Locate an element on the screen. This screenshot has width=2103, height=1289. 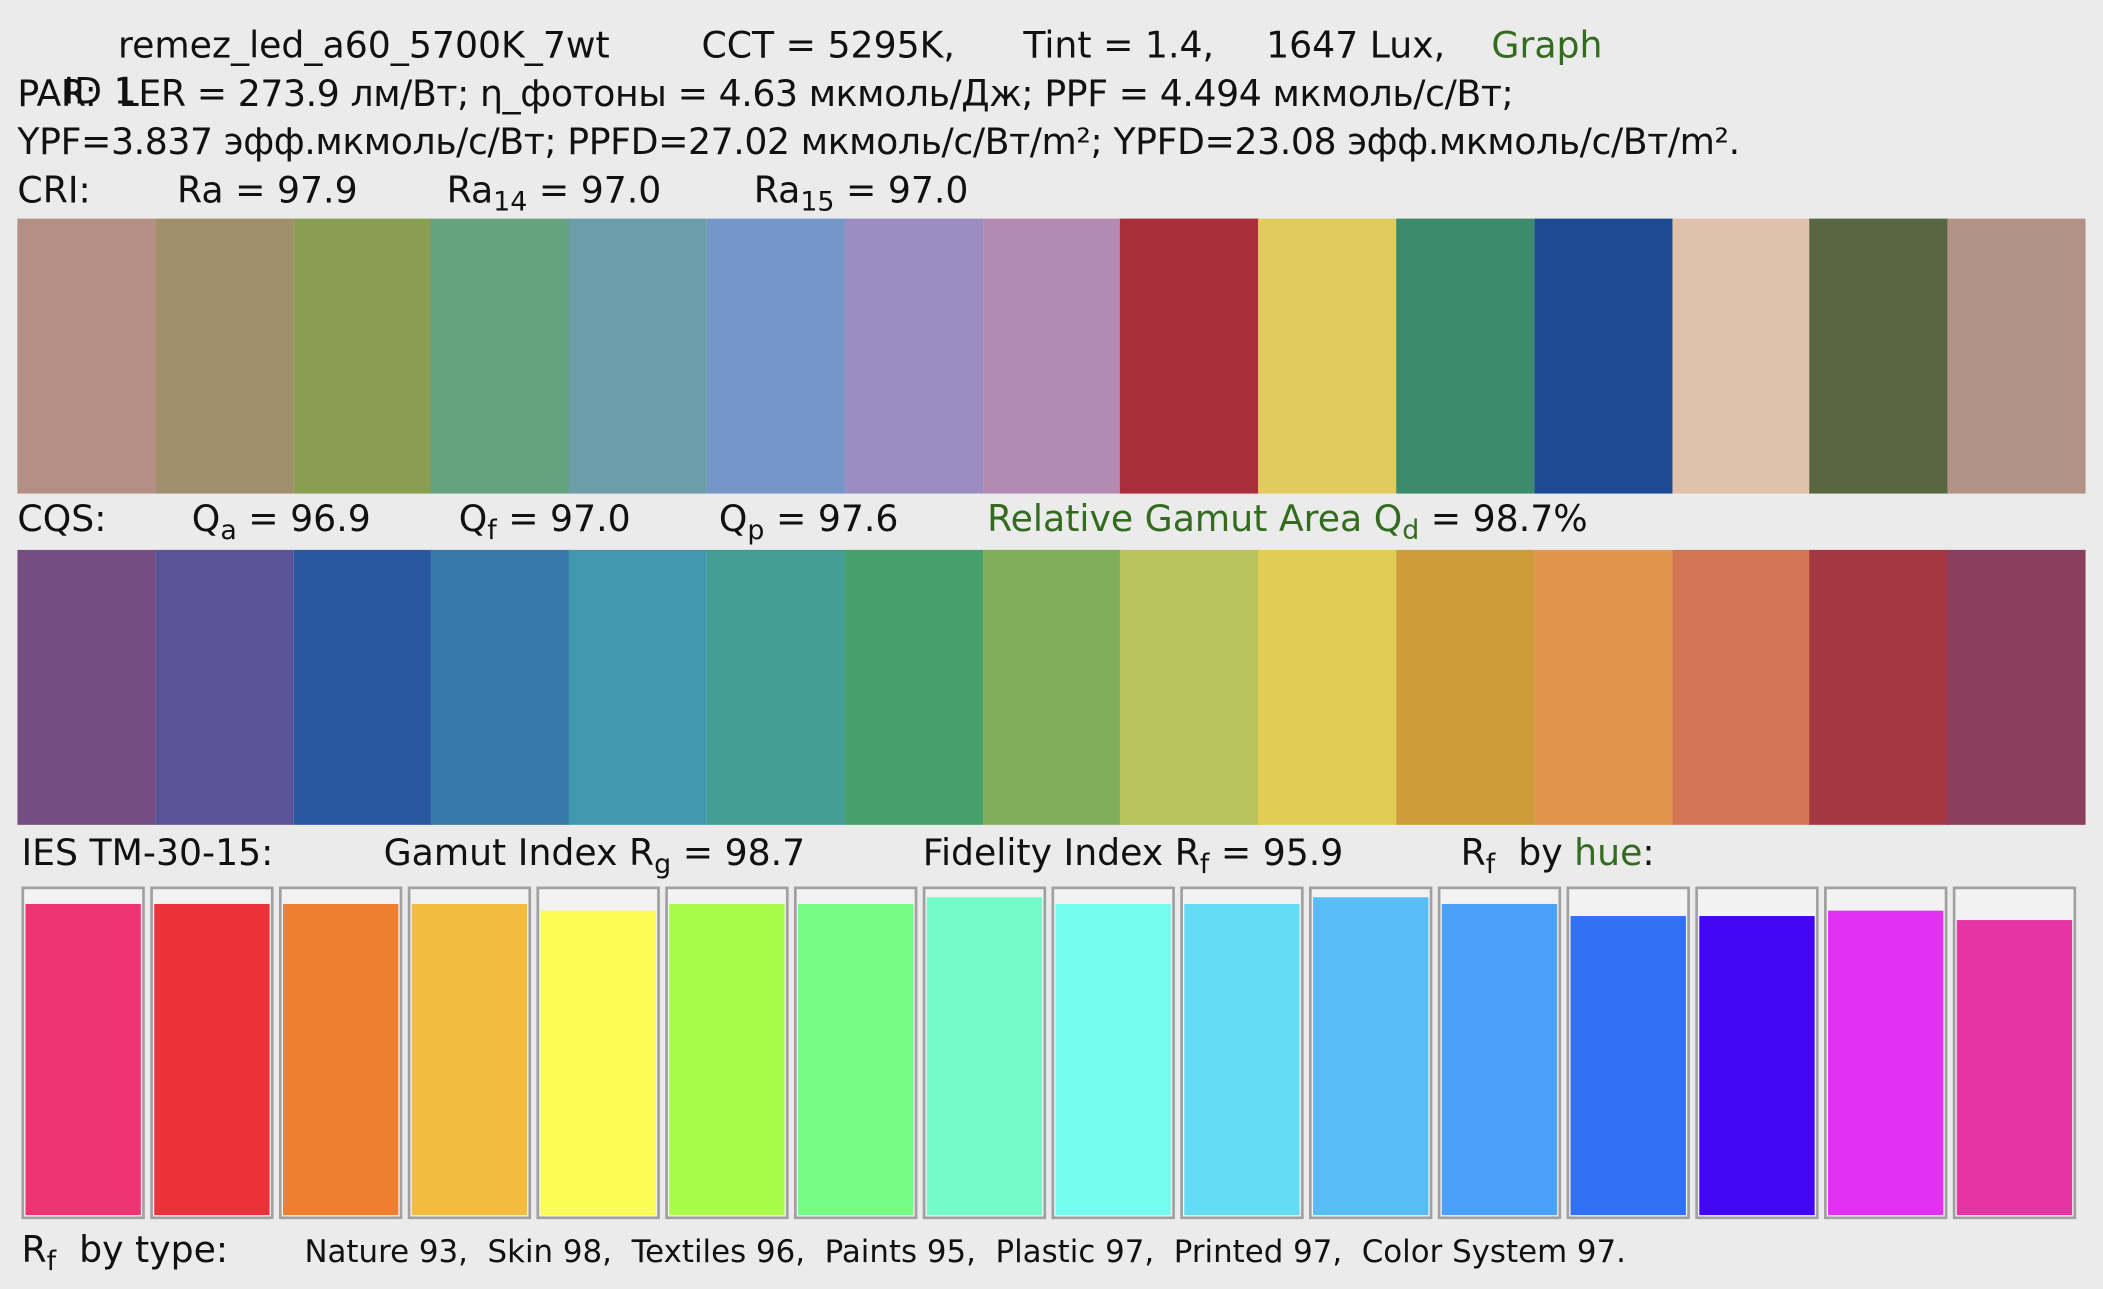
cqs-qf: Qf = 97.0 is located at coordinates (544, 522).